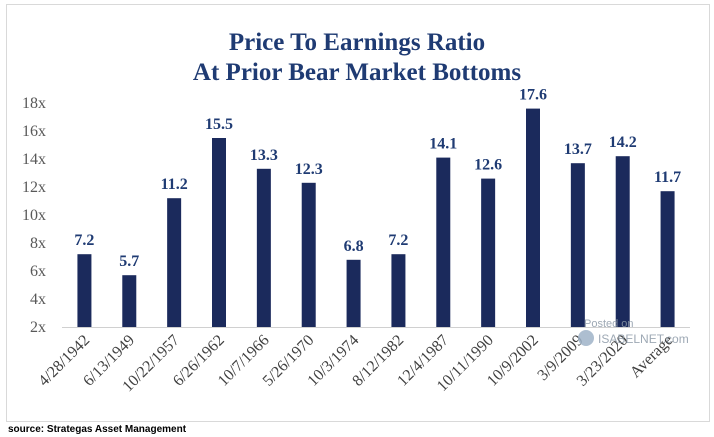  I want to click on y-tick-label: 6x, so click(38, 271).